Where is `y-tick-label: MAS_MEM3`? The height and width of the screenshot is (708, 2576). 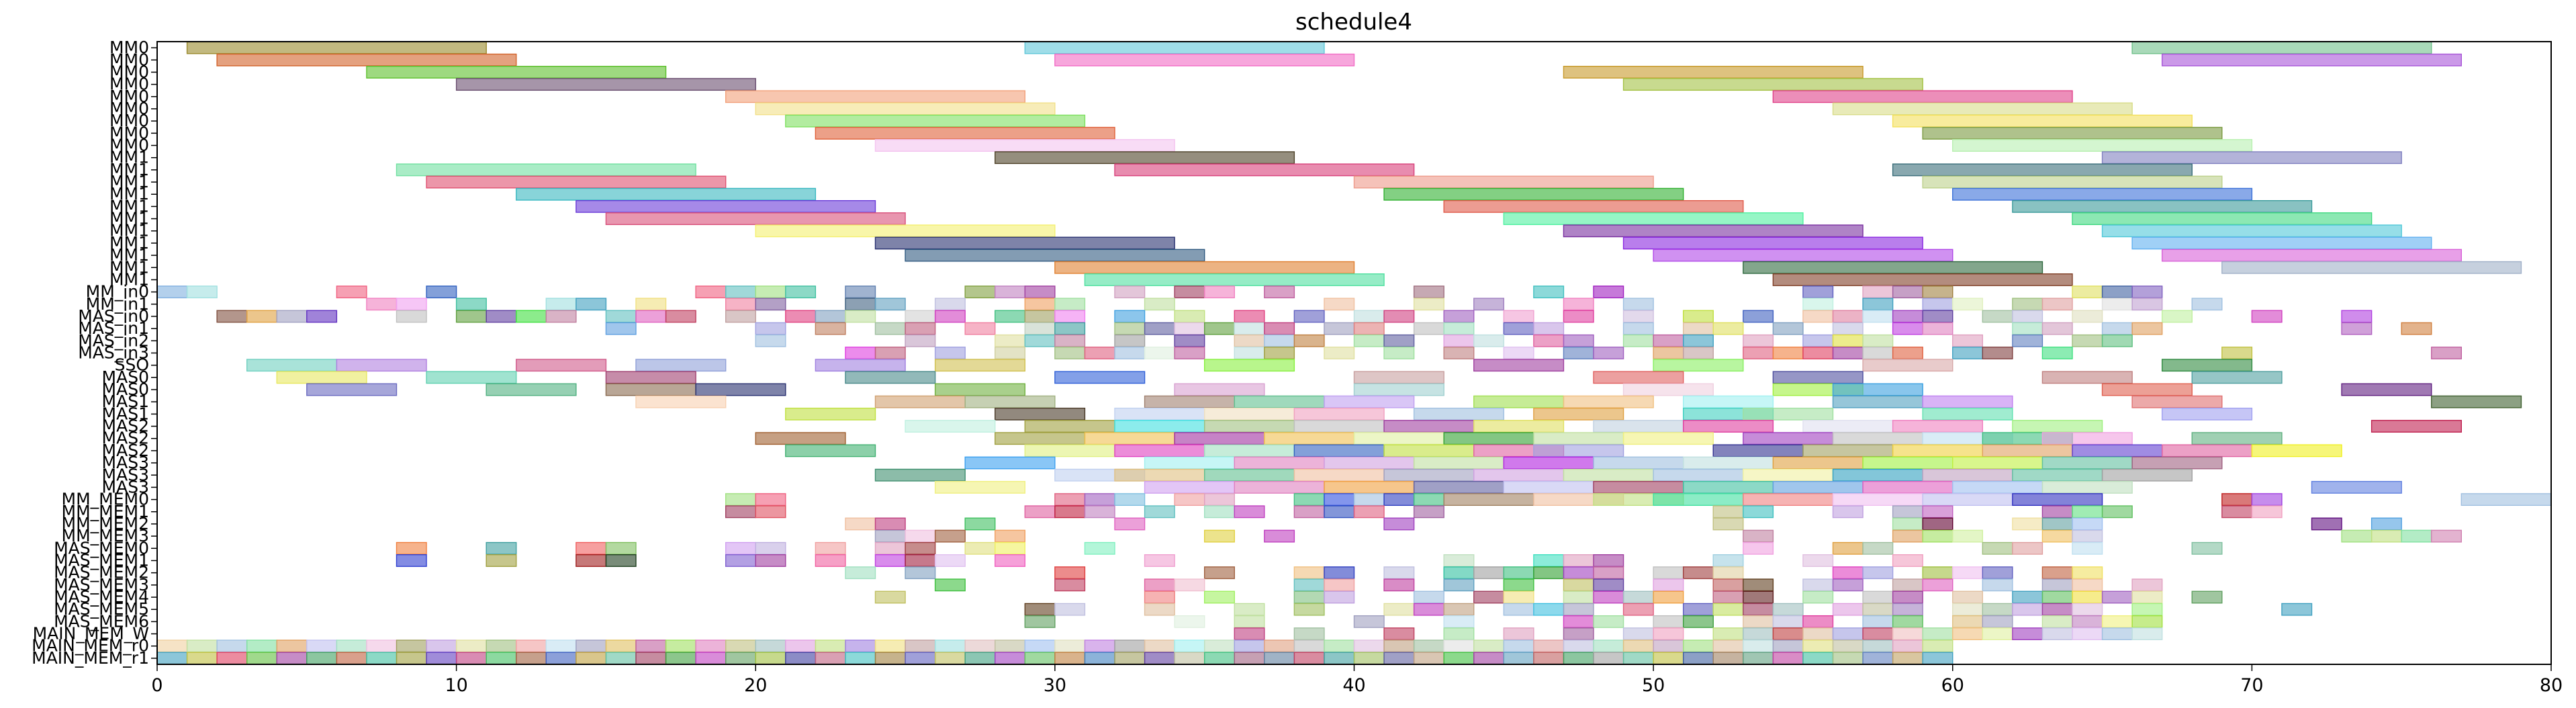
y-tick-label: MAS_MEM3 is located at coordinates (101, 585).